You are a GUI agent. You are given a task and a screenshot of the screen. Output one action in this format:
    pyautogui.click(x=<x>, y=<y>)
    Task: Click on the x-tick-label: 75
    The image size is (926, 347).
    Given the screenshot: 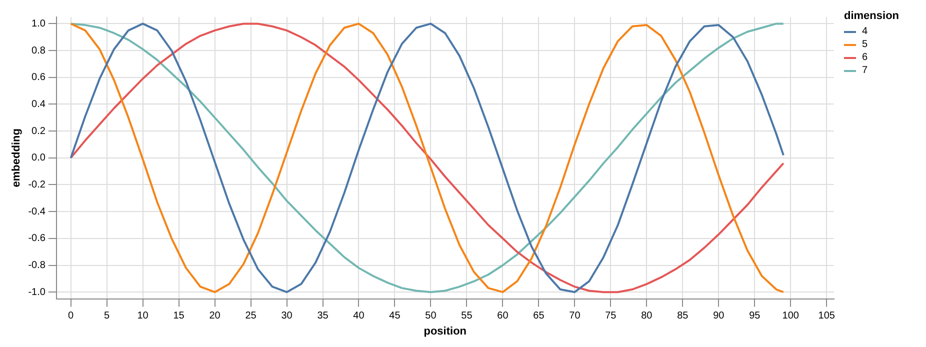 What is the action you would take?
    pyautogui.click(x=611, y=316)
    